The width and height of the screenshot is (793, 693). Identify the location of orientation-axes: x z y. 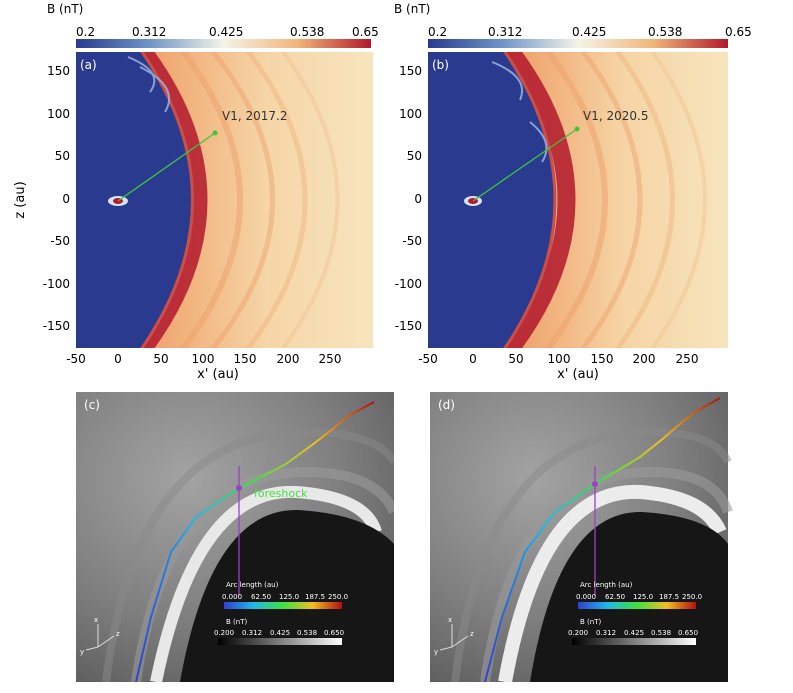
(454, 636).